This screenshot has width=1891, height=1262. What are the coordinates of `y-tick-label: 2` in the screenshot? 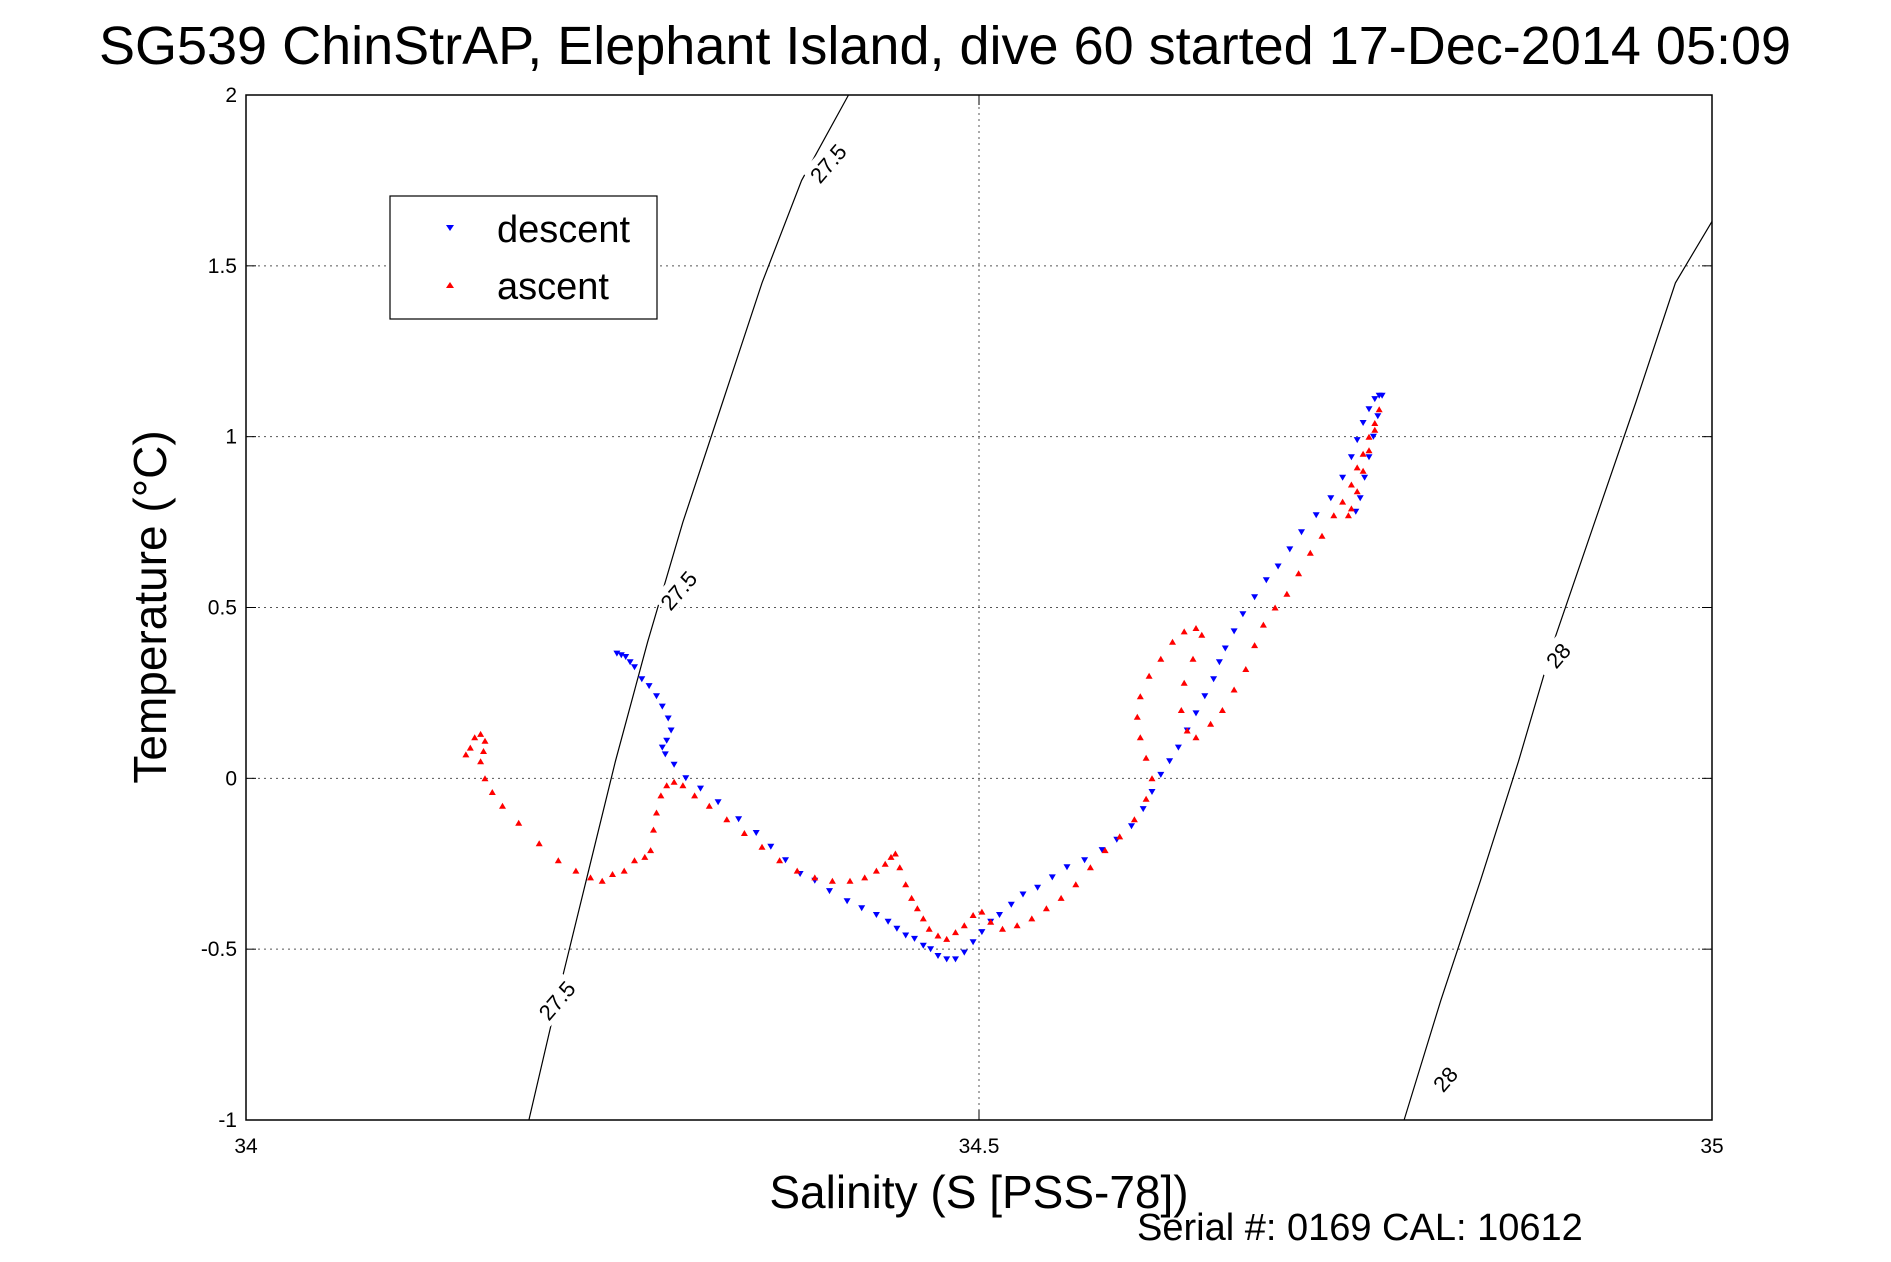 It's located at (231, 95).